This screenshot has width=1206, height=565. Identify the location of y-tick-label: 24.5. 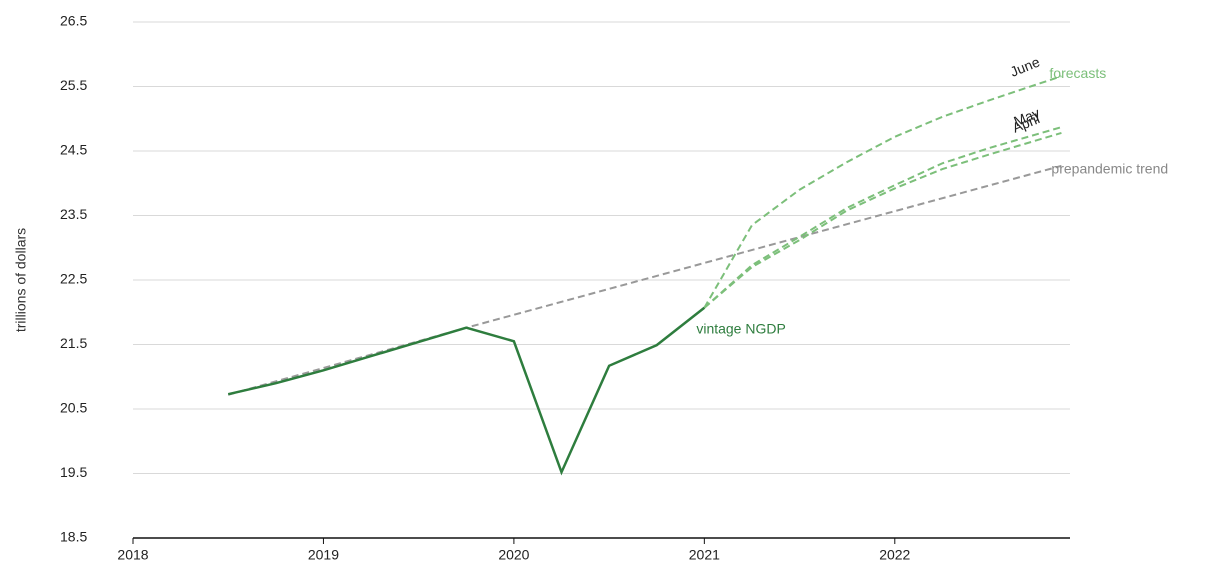
(73, 150).